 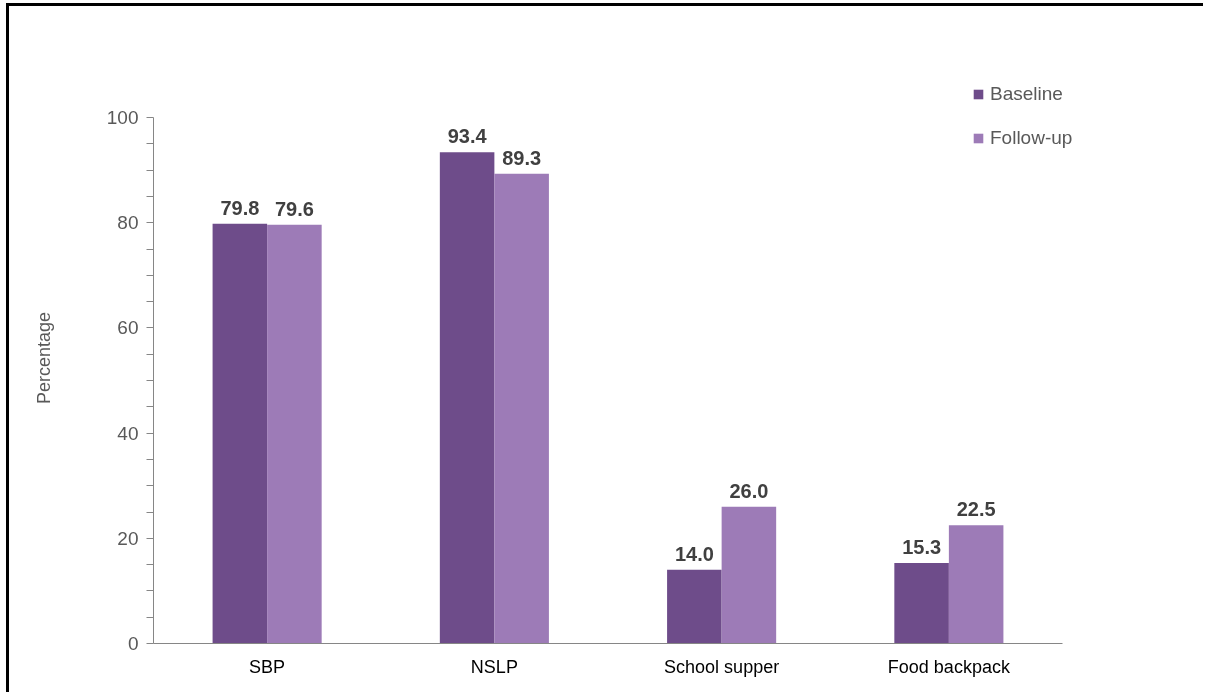 What do you see at coordinates (1031, 138) in the screenshot?
I see `legend-label: Follow-up` at bounding box center [1031, 138].